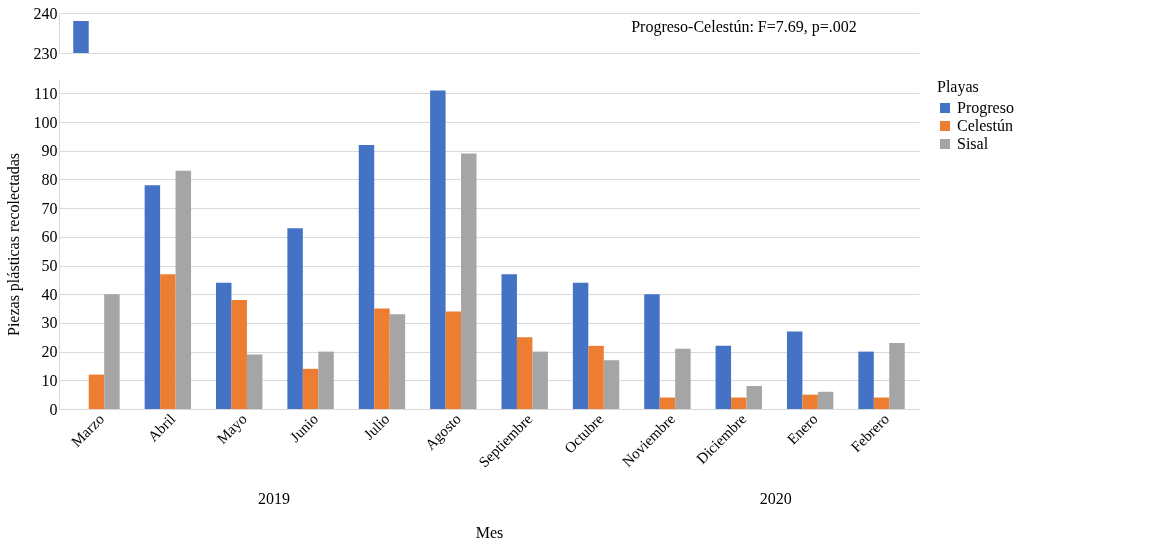 The height and width of the screenshot is (548, 1159). What do you see at coordinates (13, 244) in the screenshot?
I see `y-axis-title: Piezas plásticas recolectadas` at bounding box center [13, 244].